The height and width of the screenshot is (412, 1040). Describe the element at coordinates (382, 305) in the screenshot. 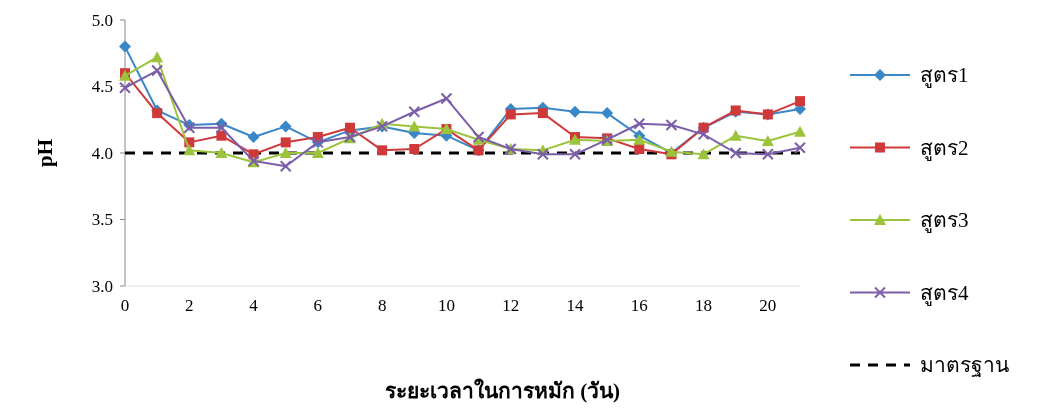

I see `x-tick-label: 8` at that location.